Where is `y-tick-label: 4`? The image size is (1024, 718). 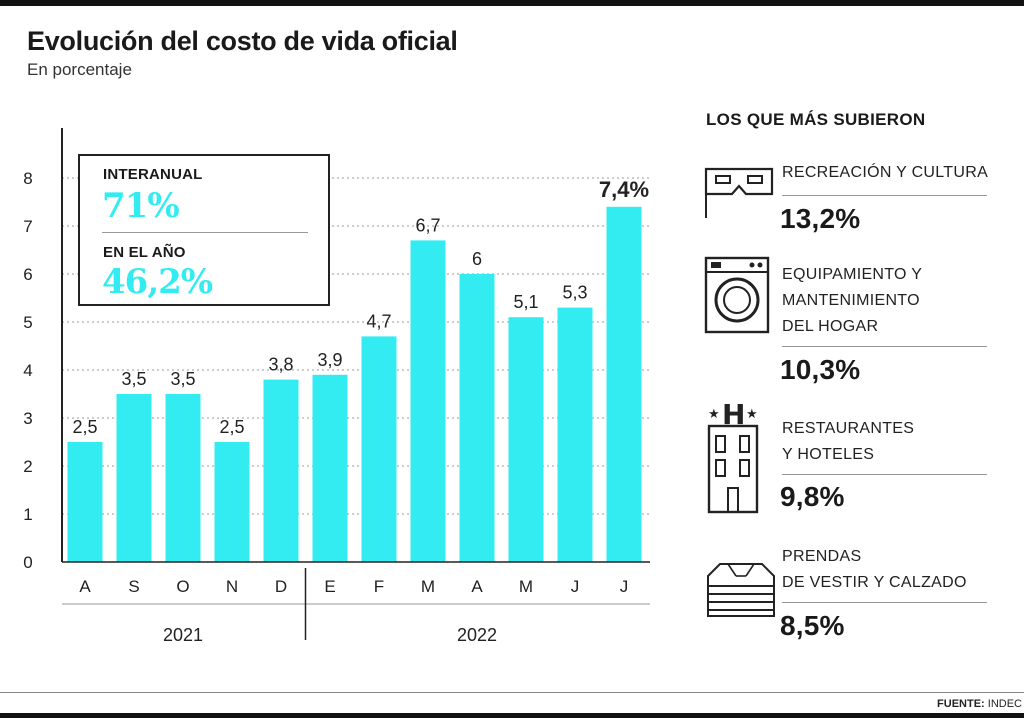
y-tick-label: 4 is located at coordinates (27, 370).